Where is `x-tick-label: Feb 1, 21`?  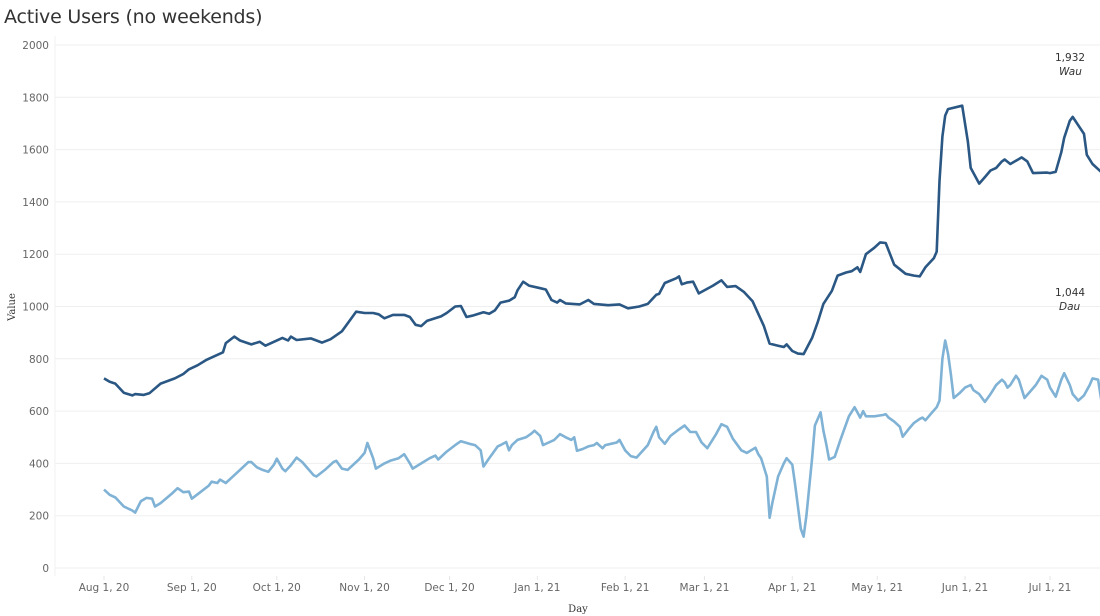 x-tick-label: Feb 1, 21 is located at coordinates (625, 588).